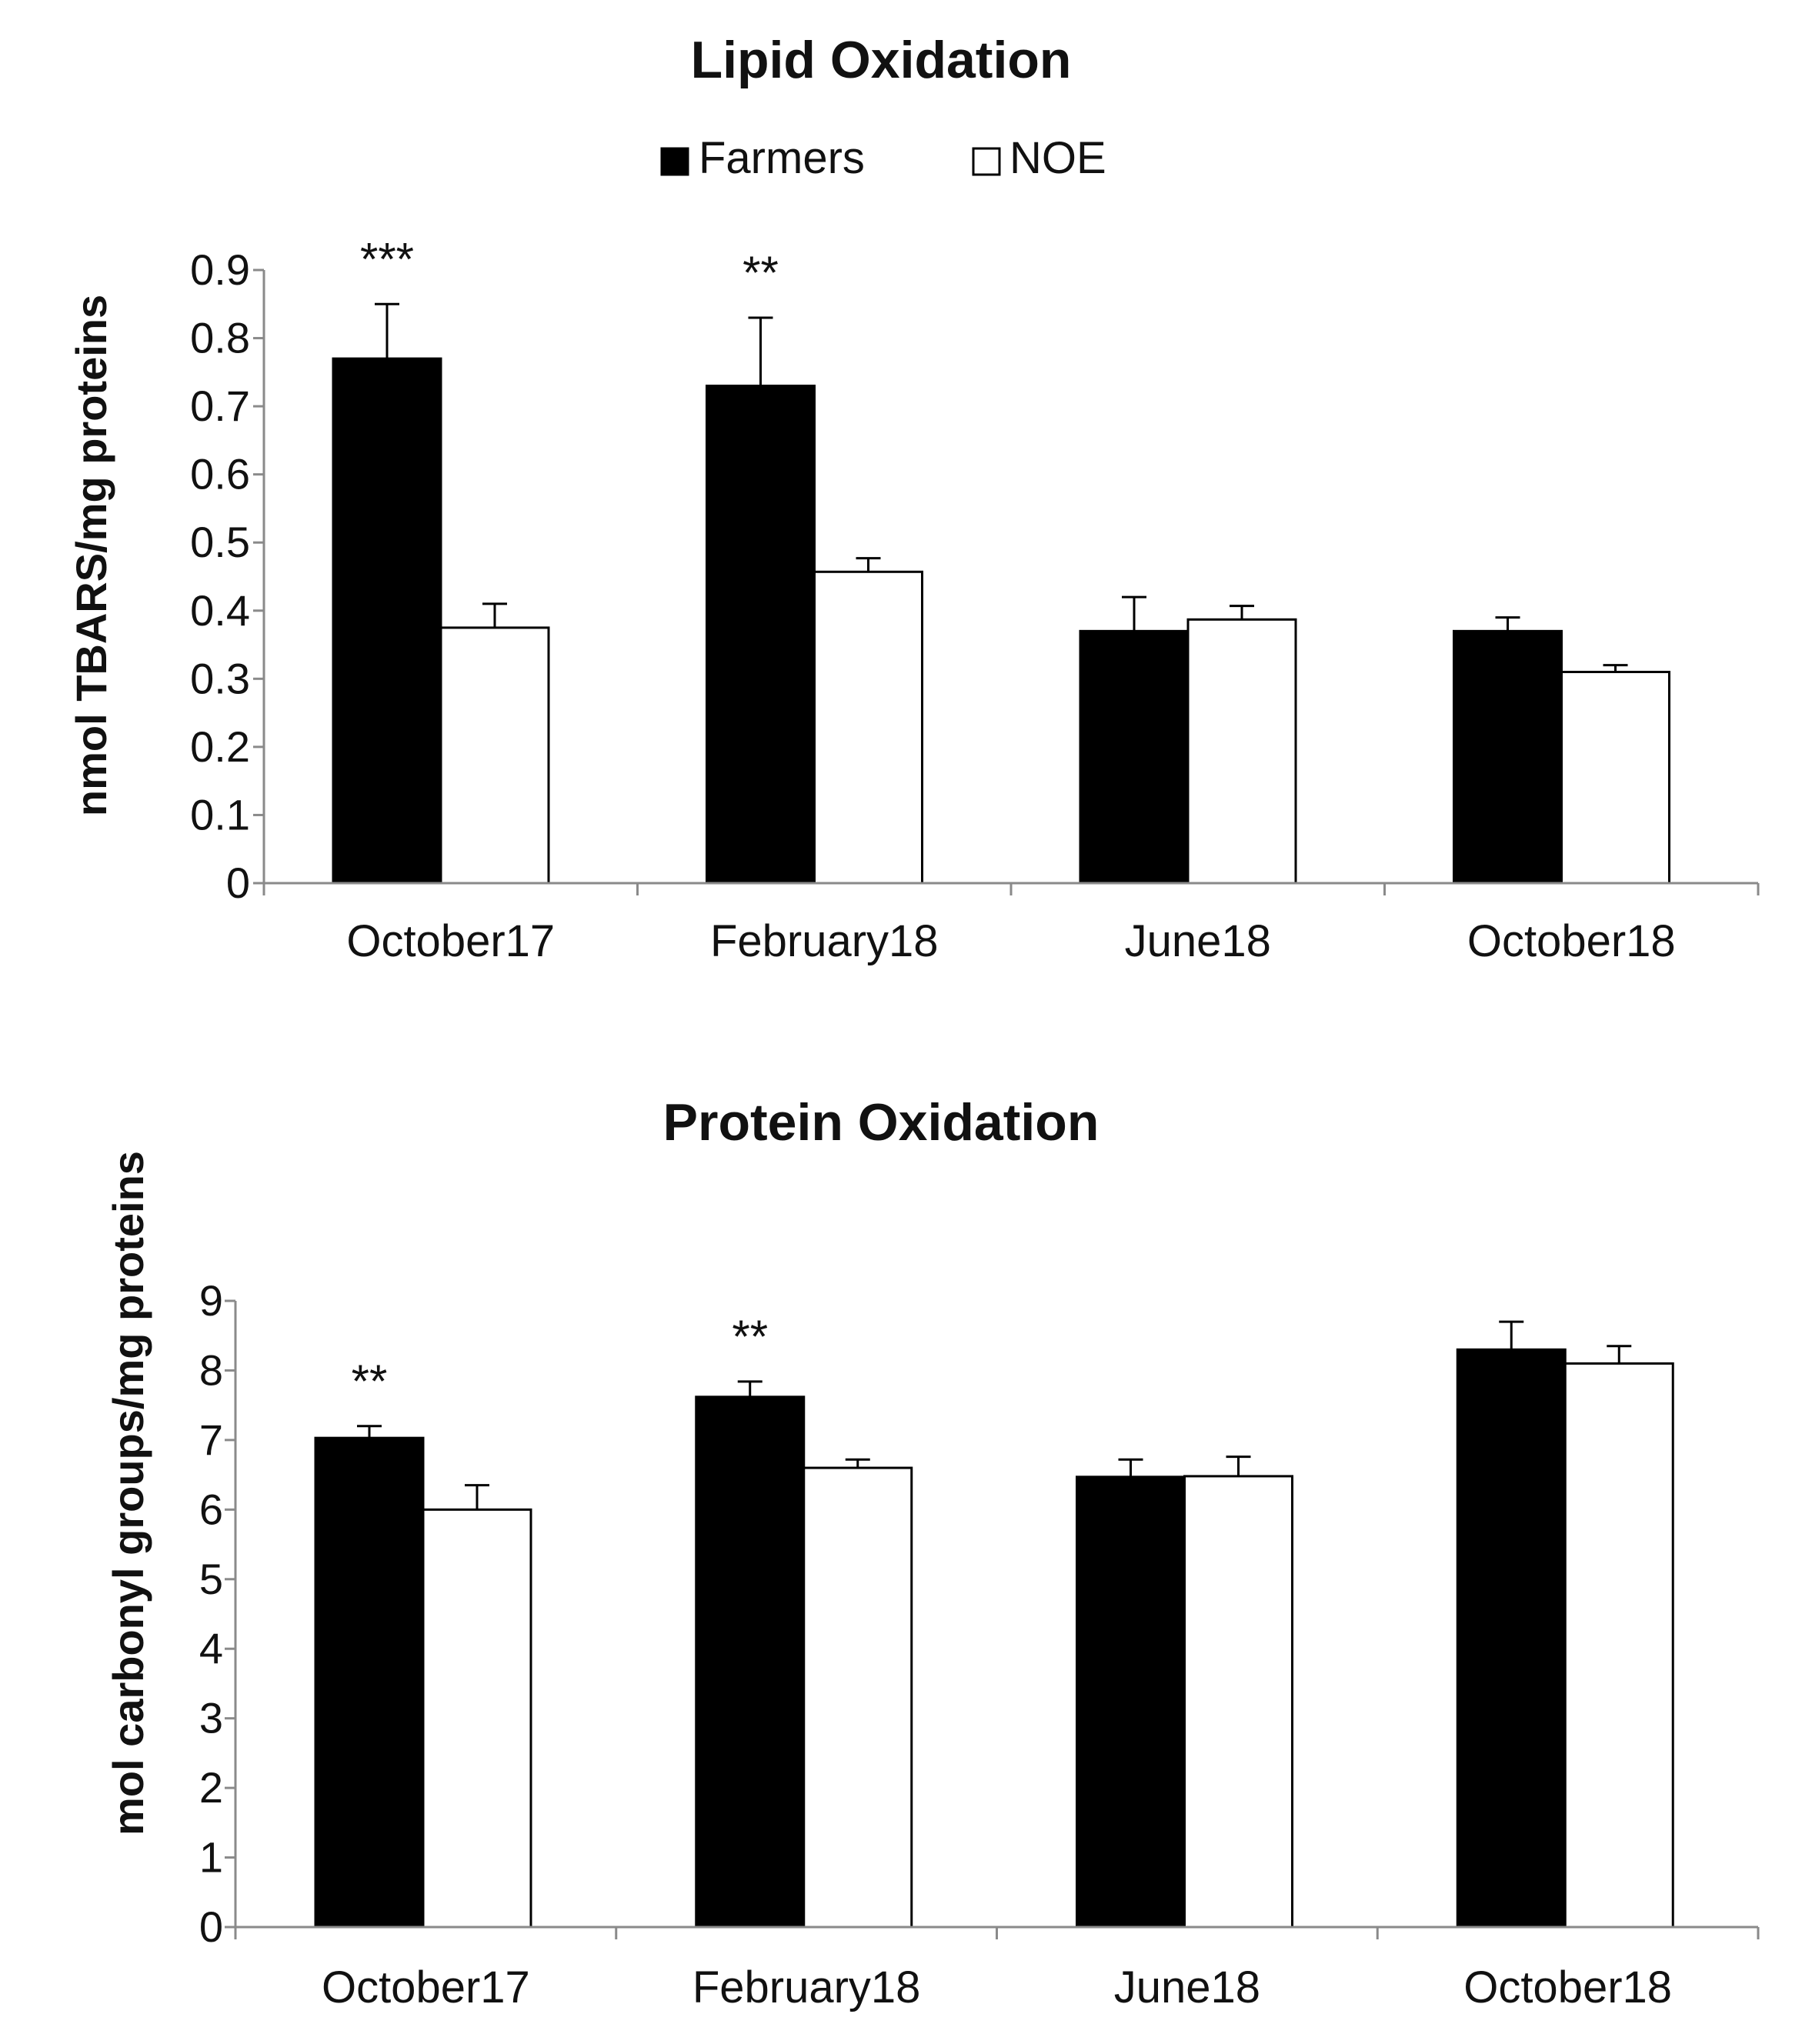 The width and height of the screenshot is (1802, 2044). What do you see at coordinates (211, 1857) in the screenshot?
I see `y-tick-label: 1` at bounding box center [211, 1857].